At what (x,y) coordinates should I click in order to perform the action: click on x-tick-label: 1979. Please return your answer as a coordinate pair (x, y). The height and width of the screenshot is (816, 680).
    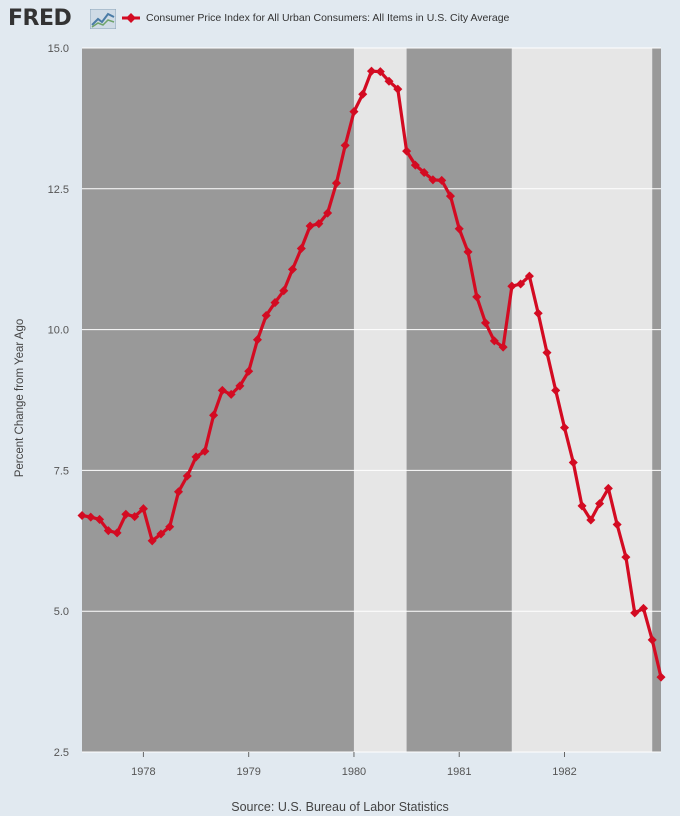
    Looking at the image, I should click on (248, 772).